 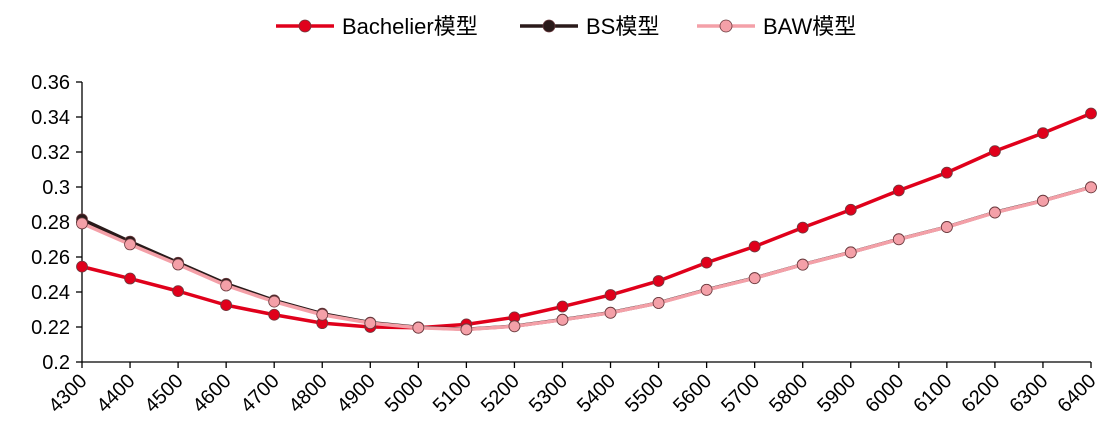 I want to click on x-tick-label: 4500, so click(x=164, y=393).